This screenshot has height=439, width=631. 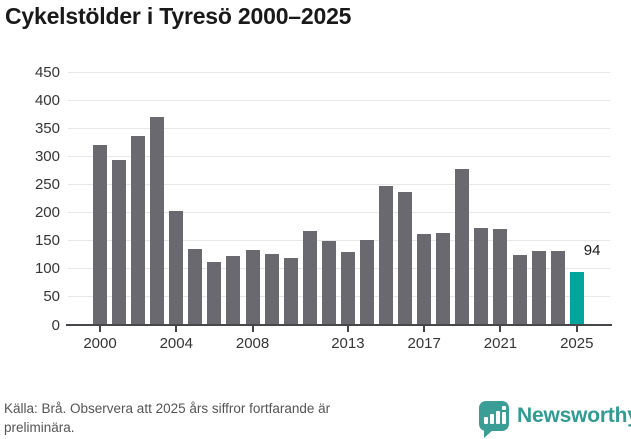 What do you see at coordinates (500, 343) in the screenshot?
I see `x-axis-tick-label: 2021` at bounding box center [500, 343].